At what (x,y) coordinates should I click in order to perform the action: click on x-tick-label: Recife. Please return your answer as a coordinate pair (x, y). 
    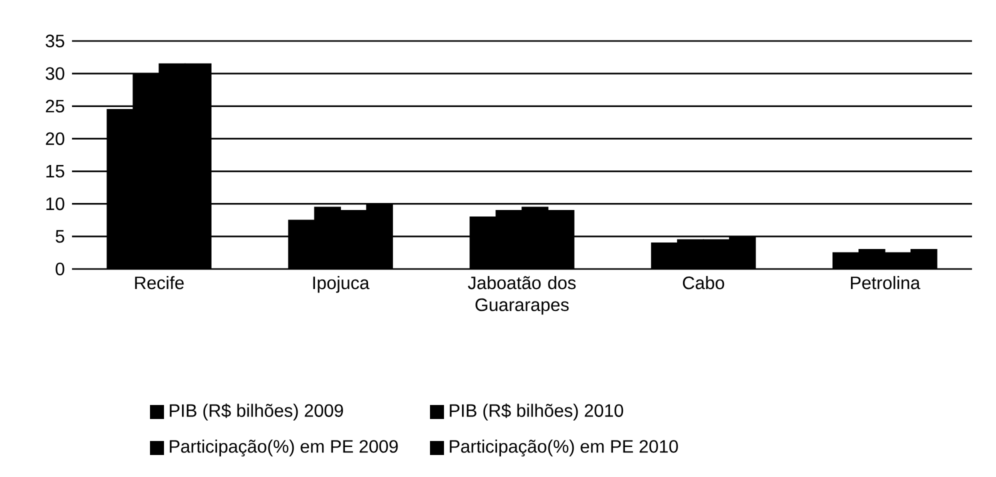
    Looking at the image, I should click on (159, 283).